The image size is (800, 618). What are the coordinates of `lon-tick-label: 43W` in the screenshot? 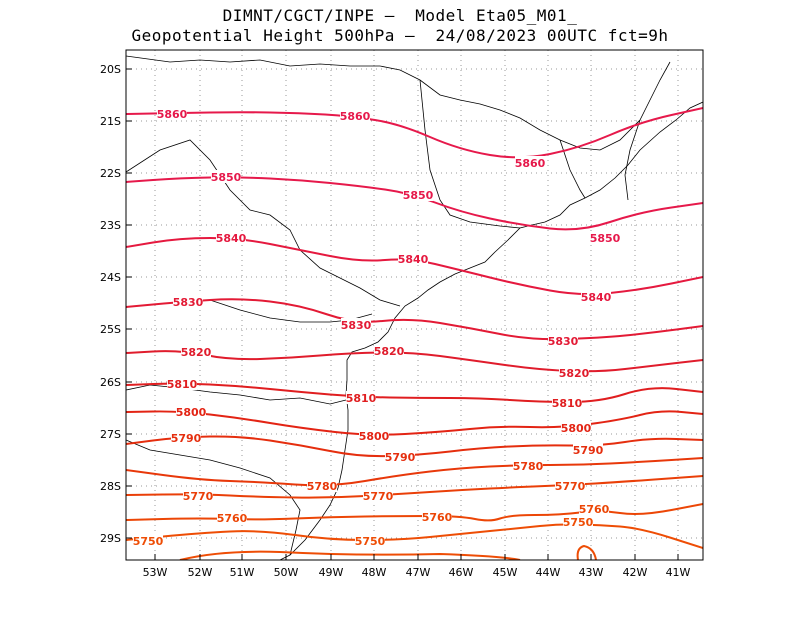 It's located at (591, 572).